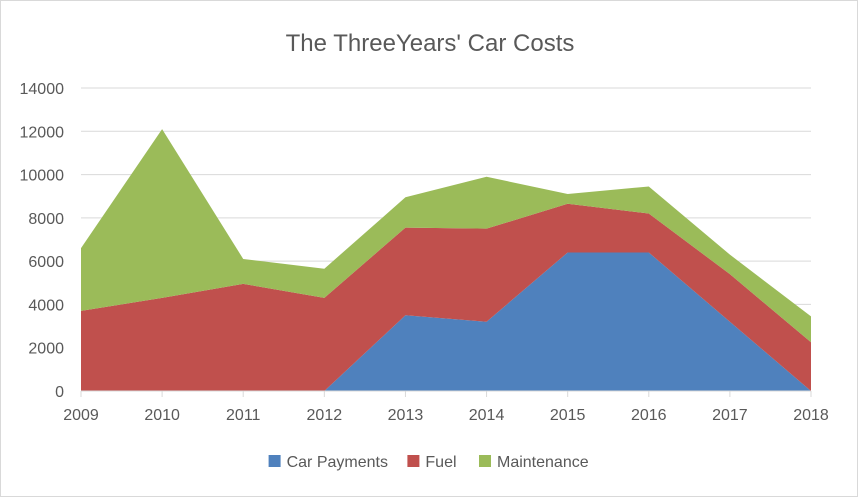 The width and height of the screenshot is (858, 501). I want to click on legend-swatch-fuel, so click(413, 461).